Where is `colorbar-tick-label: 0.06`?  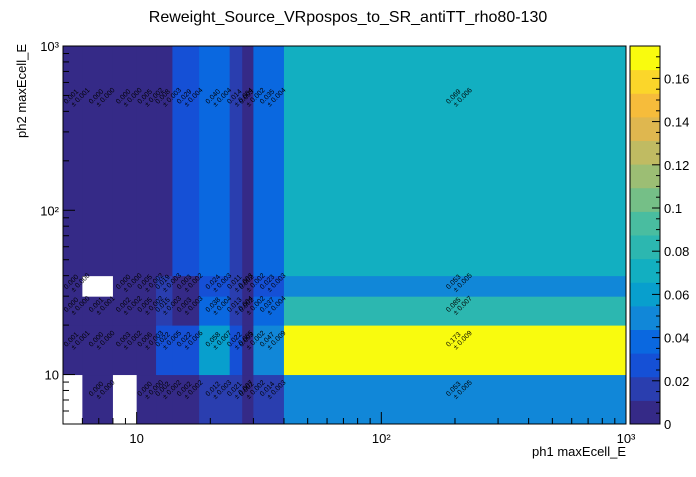 colorbar-tick-label: 0.06 is located at coordinates (676, 294).